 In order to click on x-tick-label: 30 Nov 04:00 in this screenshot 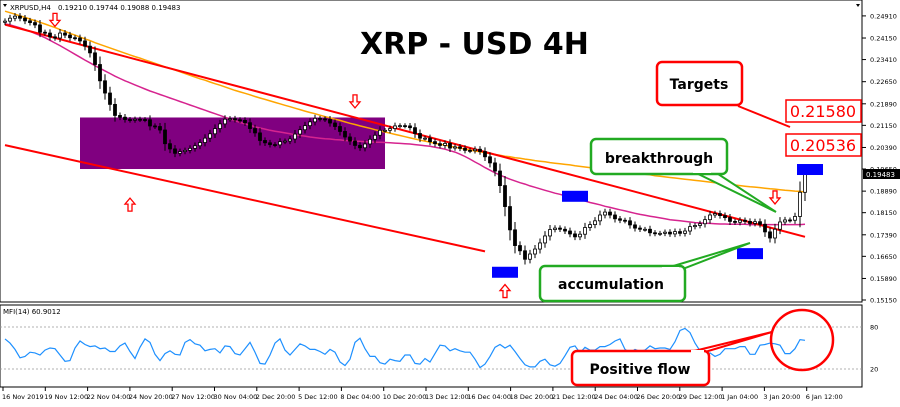, I will do `click(236, 397)`.